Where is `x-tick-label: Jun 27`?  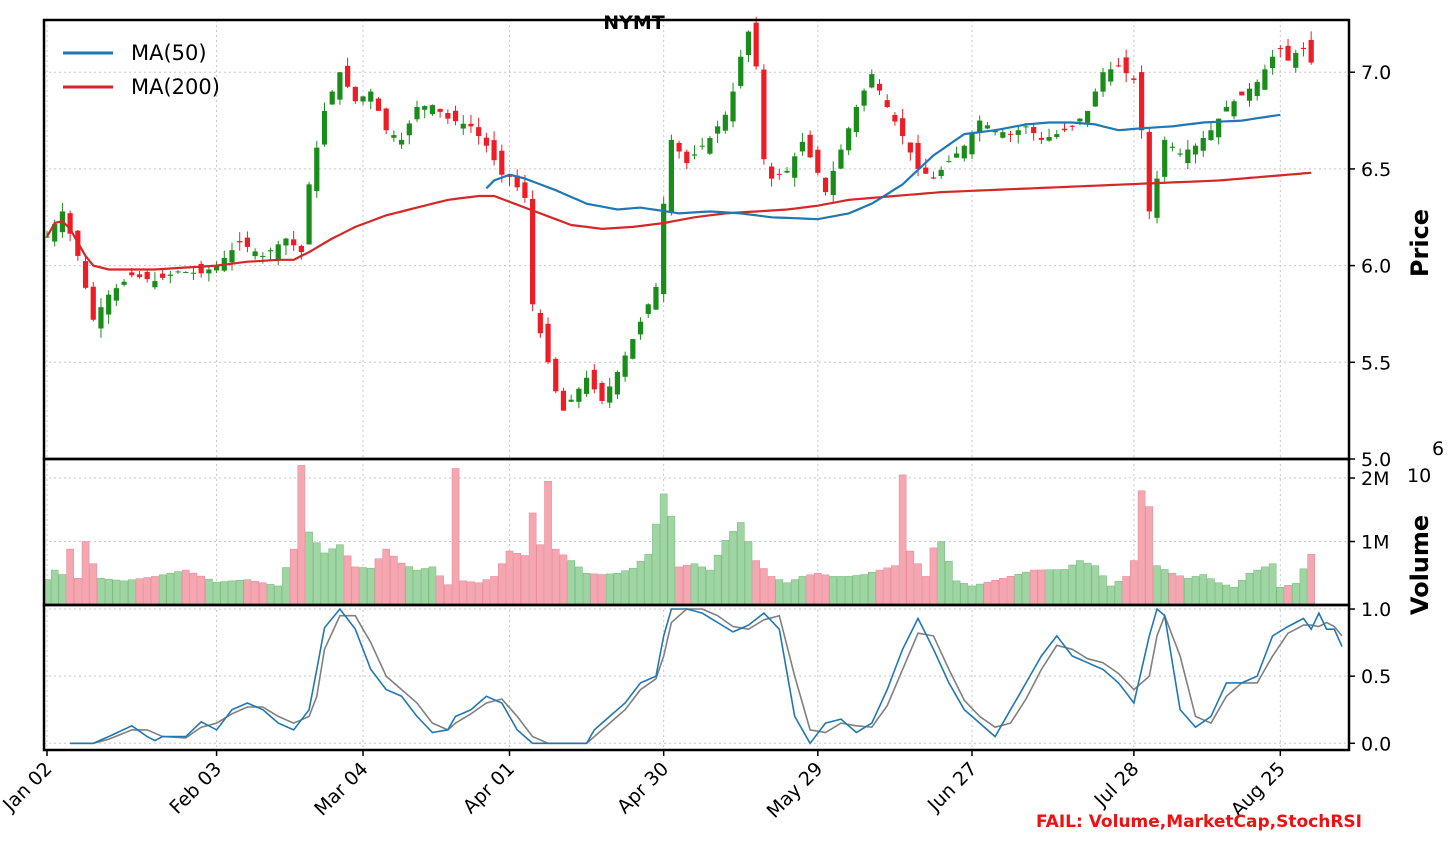
x-tick-label: Jun 27 is located at coordinates (952, 787).